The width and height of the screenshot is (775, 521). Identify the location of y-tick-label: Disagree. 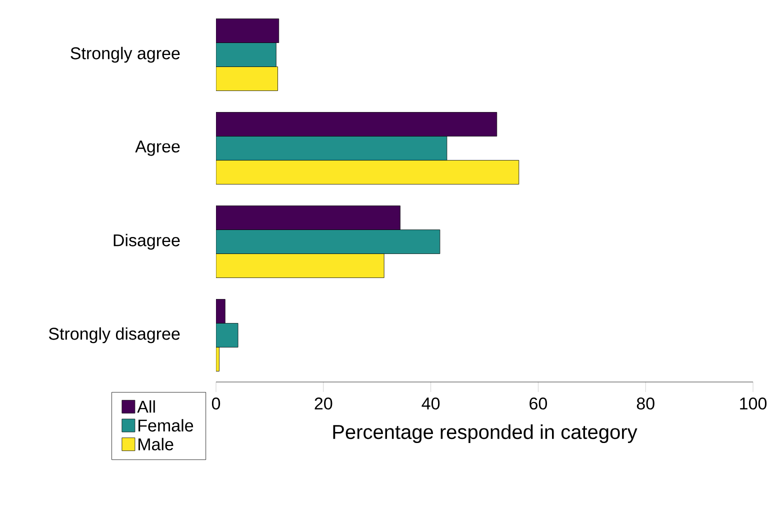
(147, 242).